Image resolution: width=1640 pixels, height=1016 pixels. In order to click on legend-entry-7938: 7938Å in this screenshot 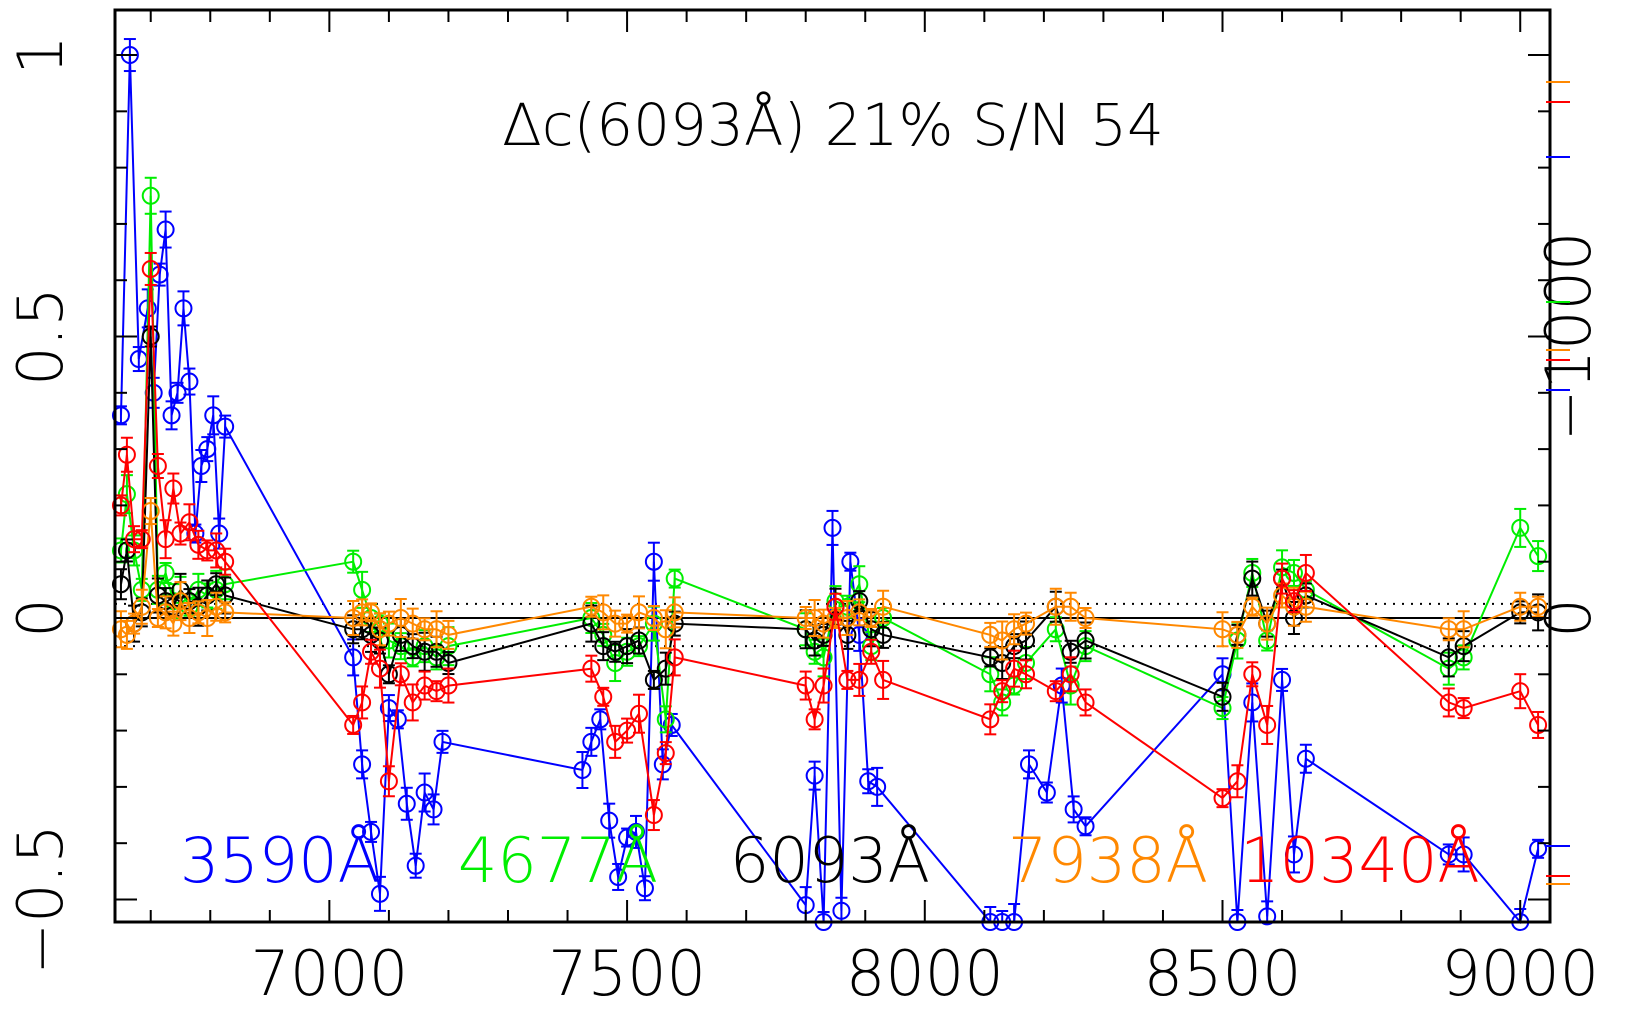, I will do `click(1108, 860)`.